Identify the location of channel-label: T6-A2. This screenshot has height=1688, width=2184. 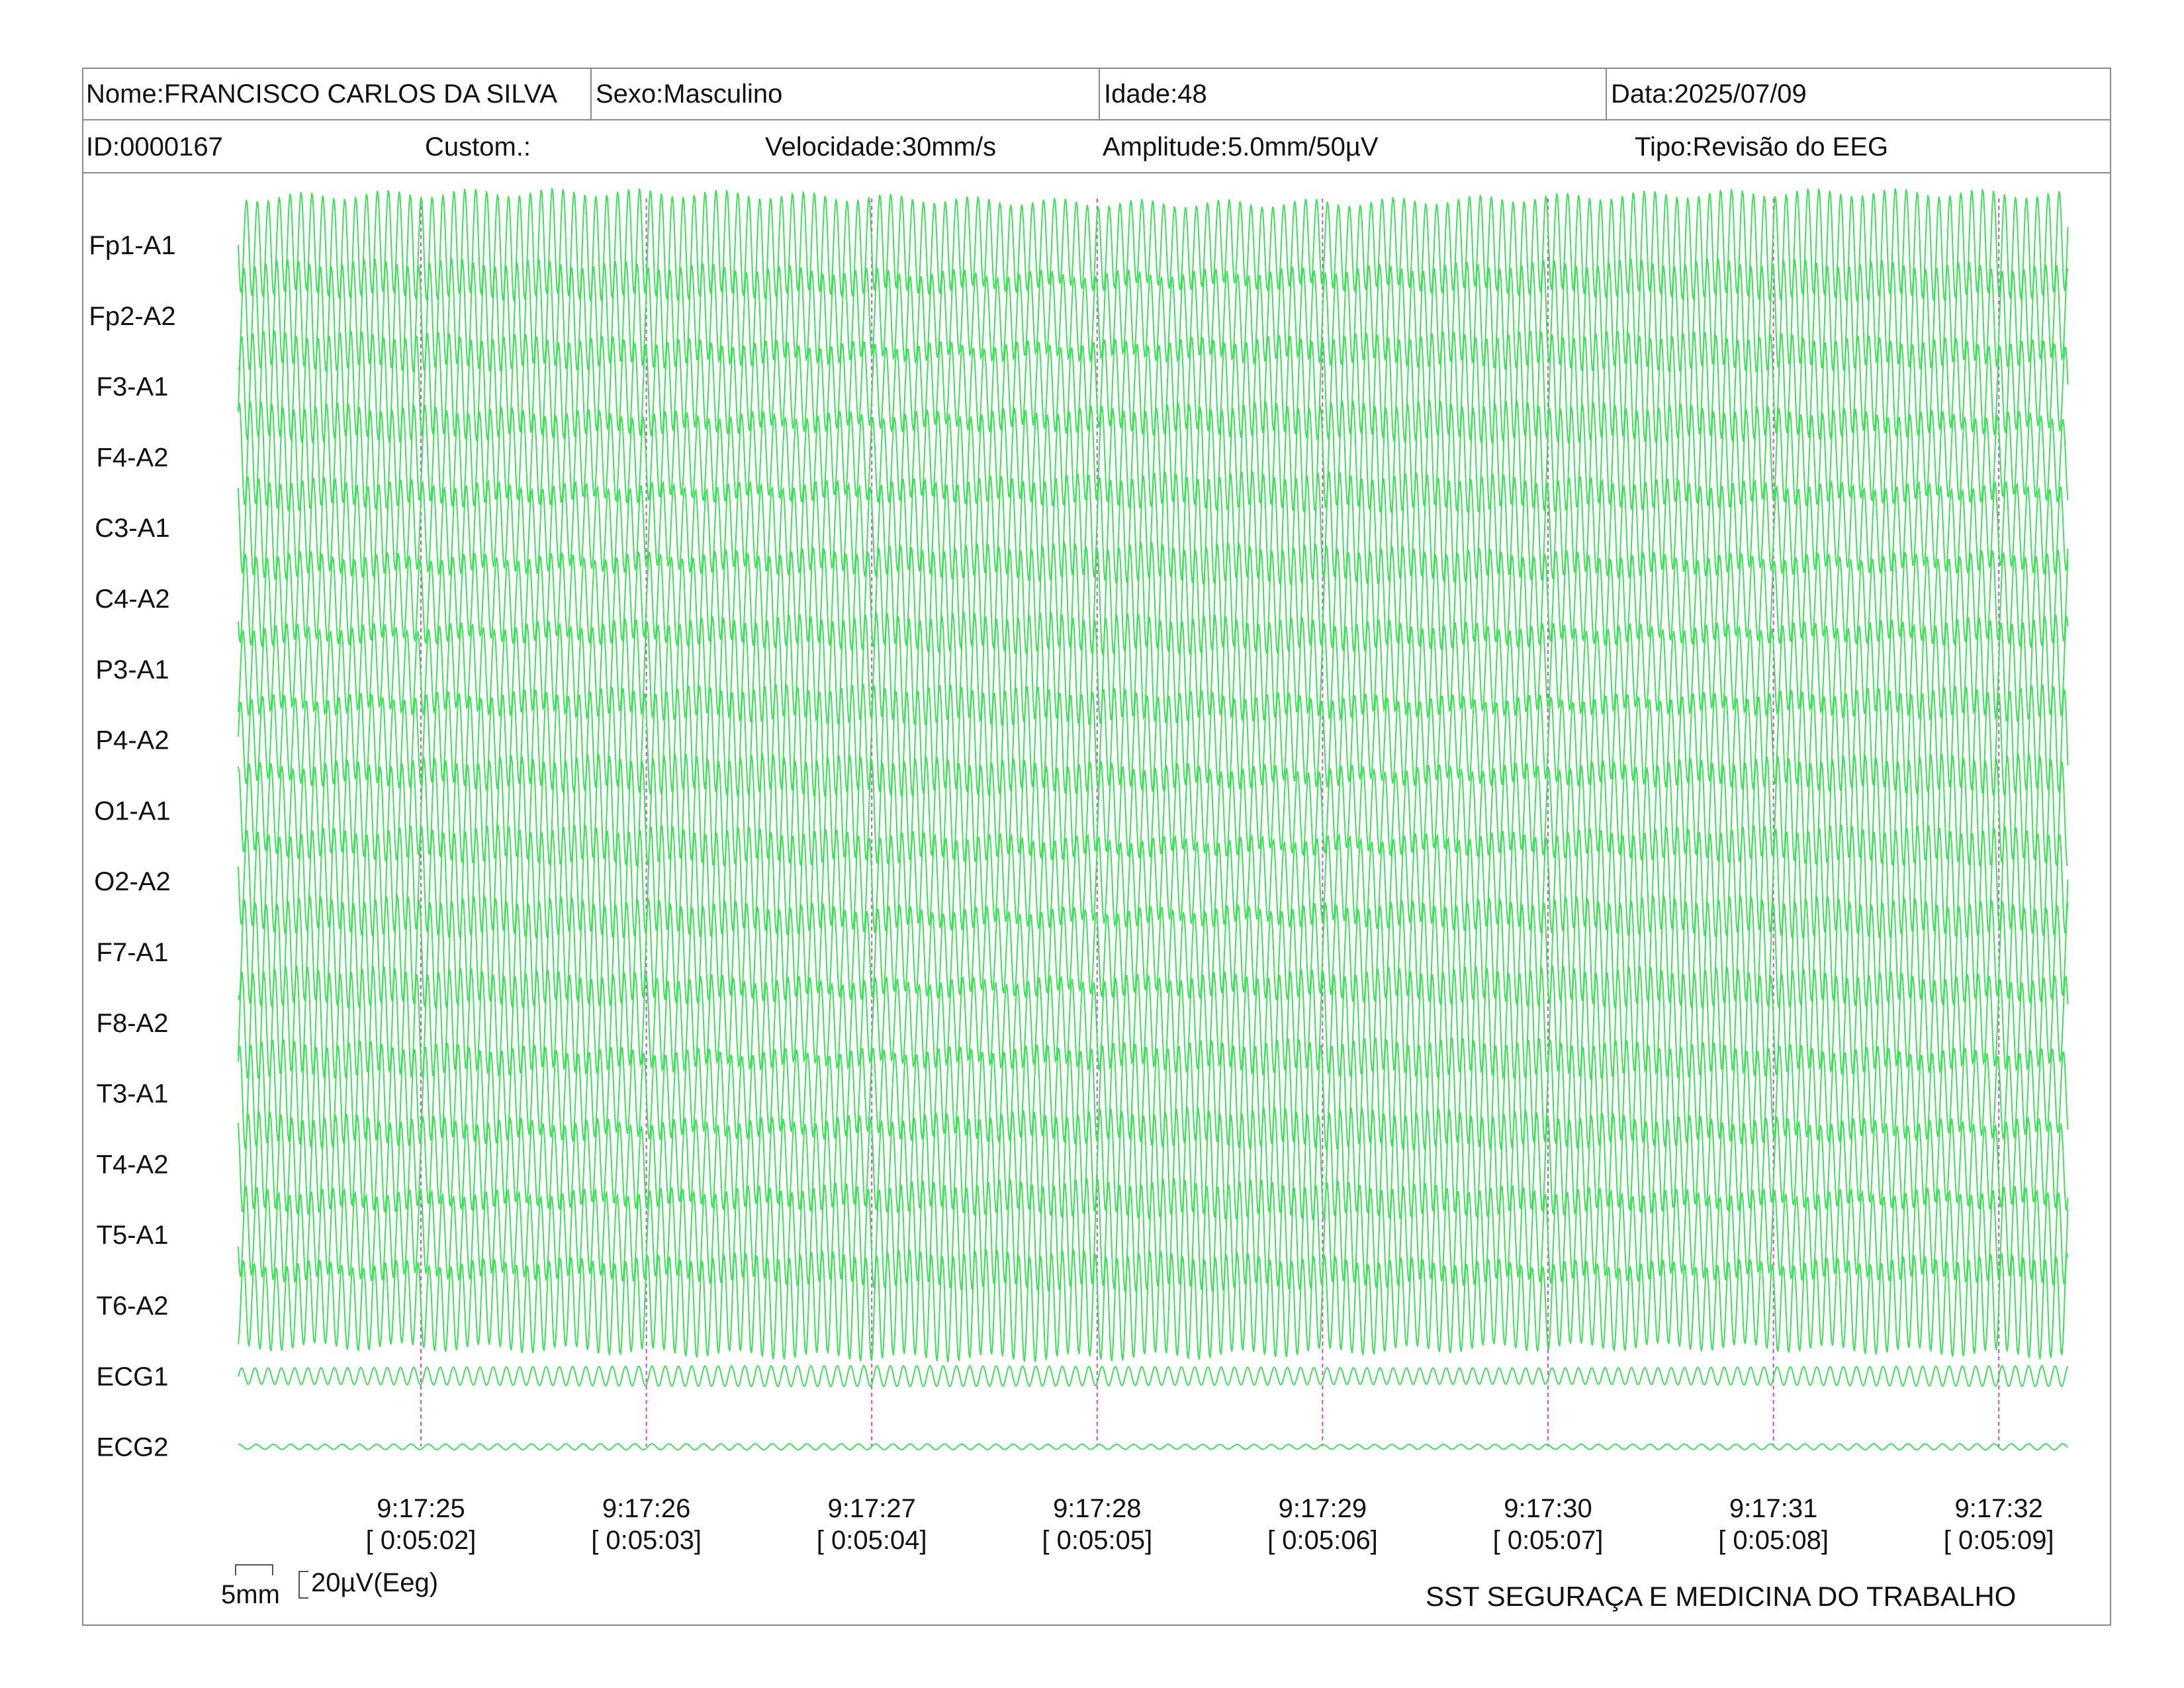
(133, 1306).